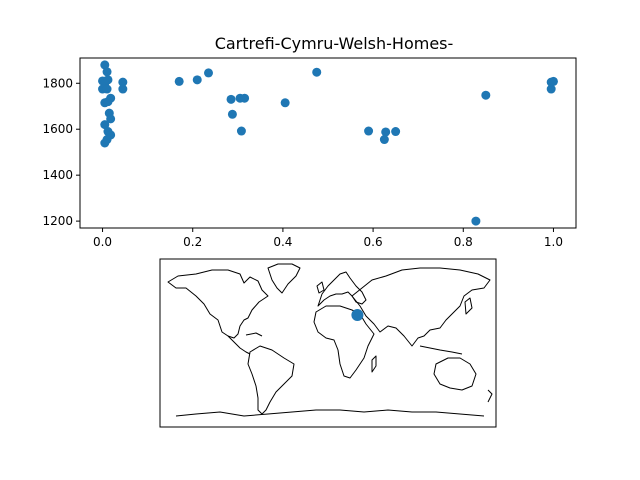  I want to click on x-tick-label: 0.4, so click(282, 242).